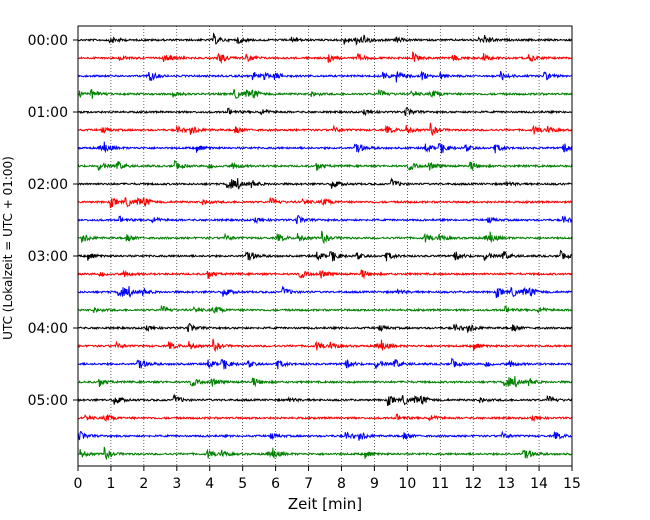 This screenshot has height=520, width=650. What do you see at coordinates (242, 484) in the screenshot?
I see `x-tick-label-5: 5` at bounding box center [242, 484].